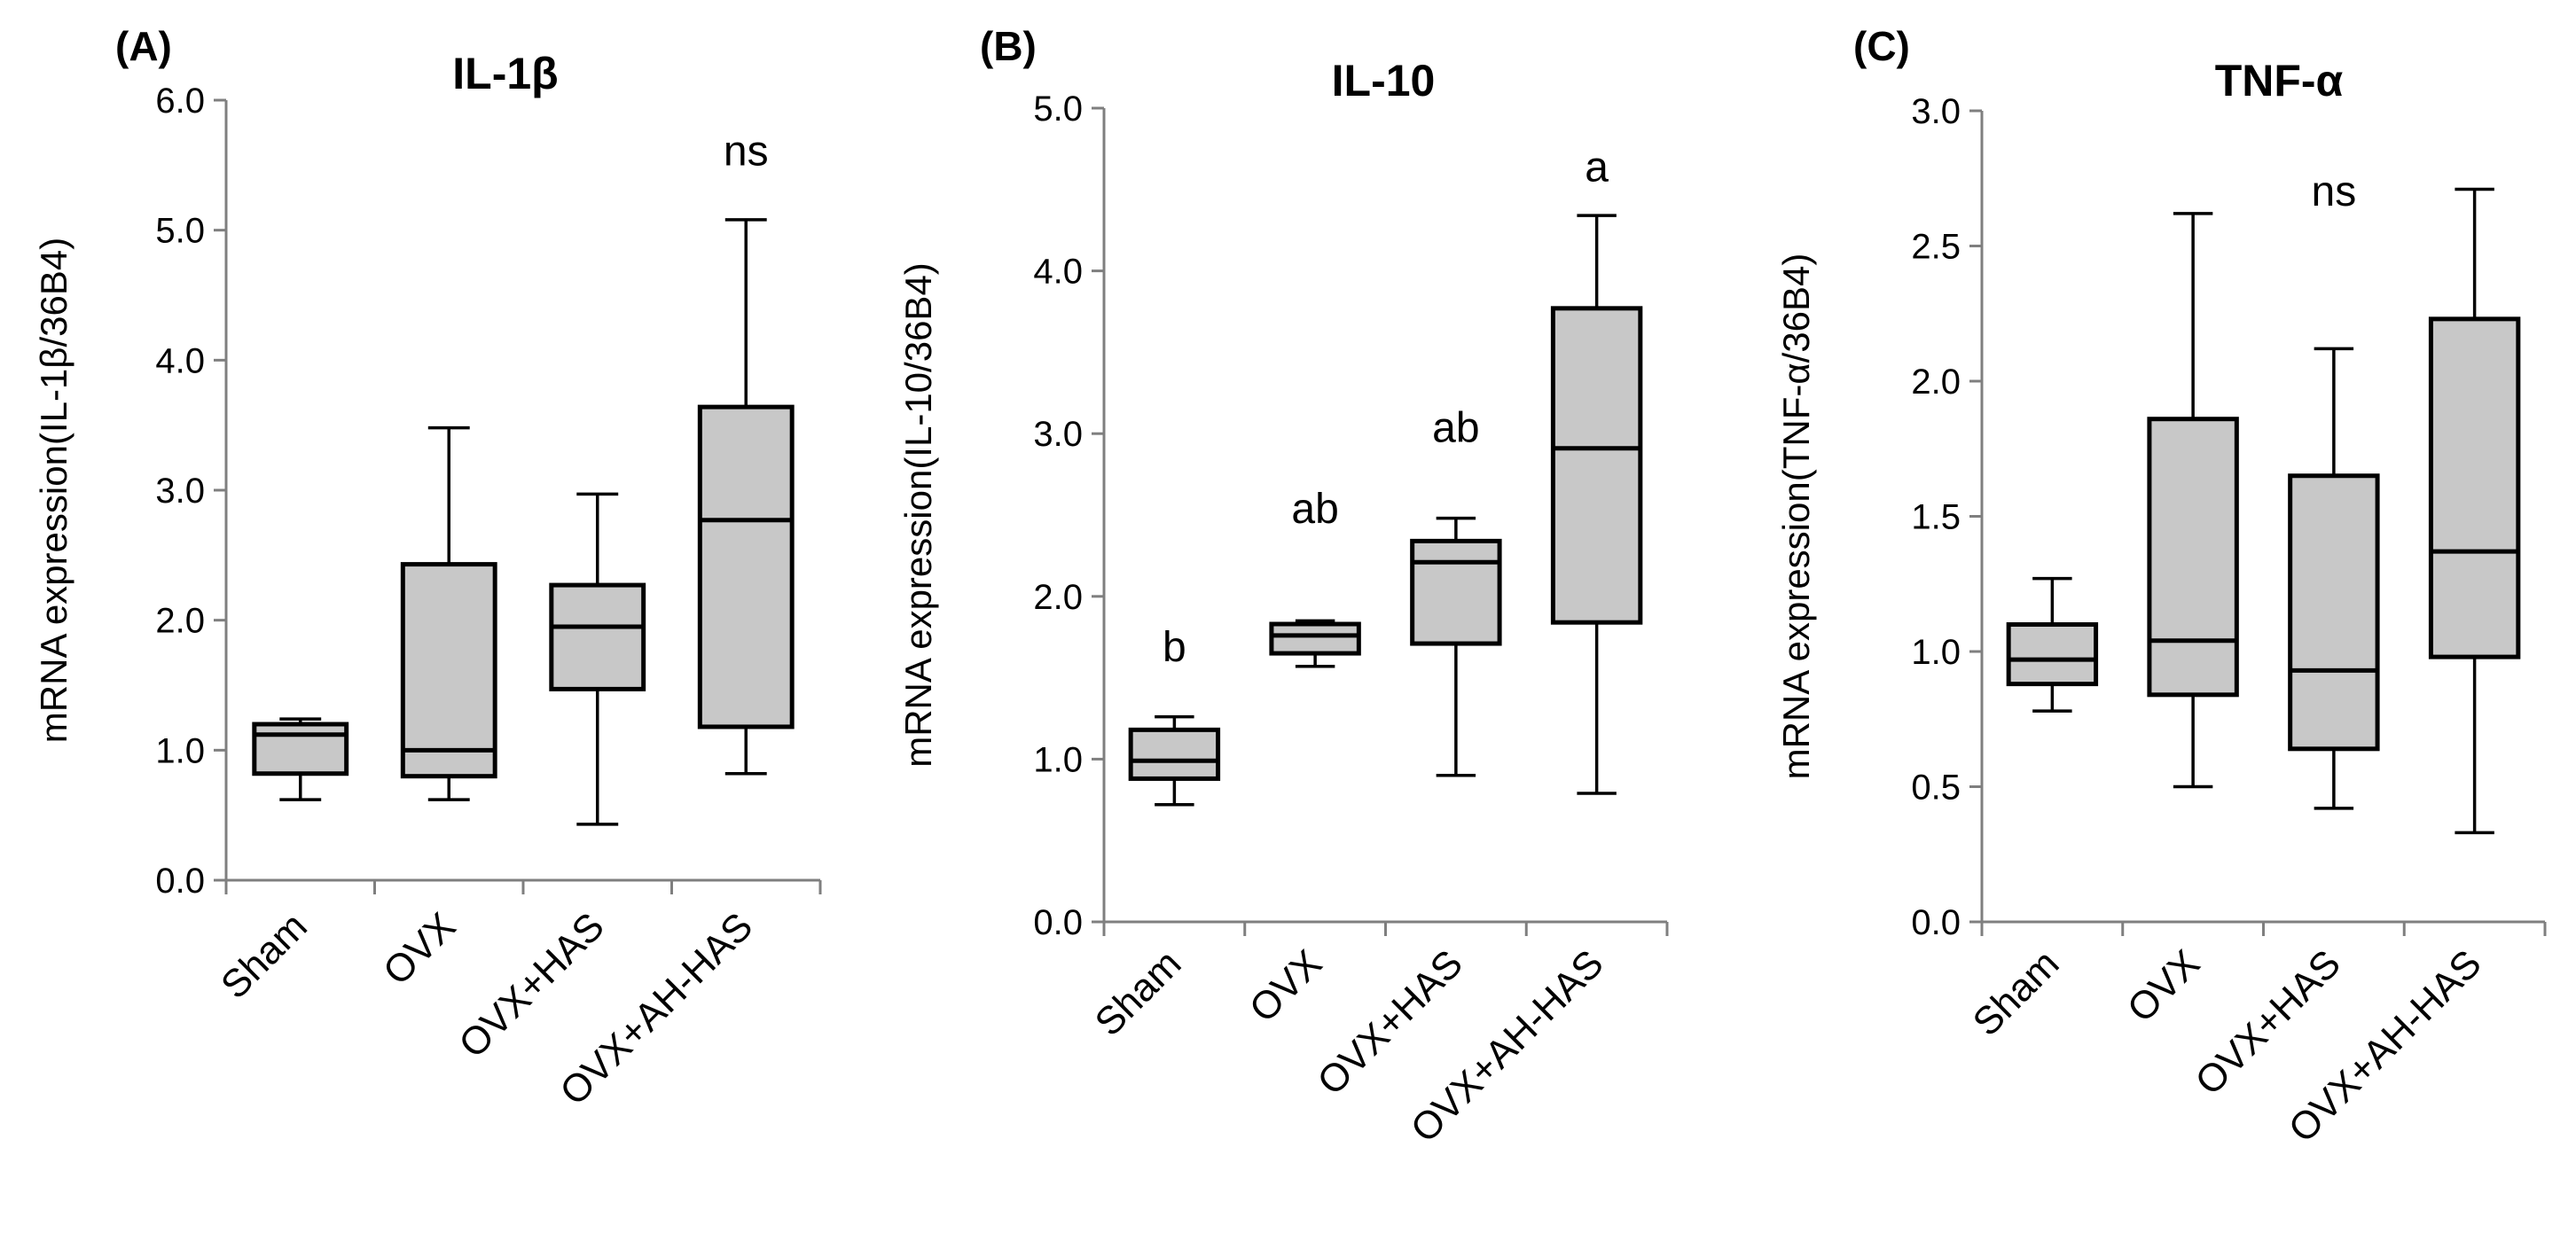  I want to click on y-tick-label: 6.0, so click(180, 101).